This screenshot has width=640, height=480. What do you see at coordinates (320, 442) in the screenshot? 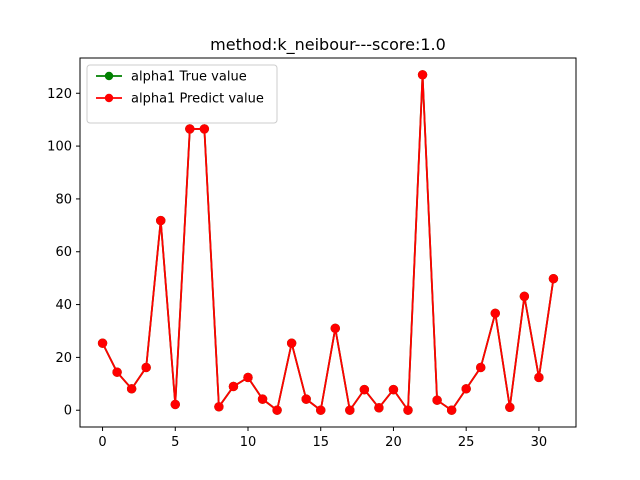
I see `x-tick-label: 15` at bounding box center [320, 442].